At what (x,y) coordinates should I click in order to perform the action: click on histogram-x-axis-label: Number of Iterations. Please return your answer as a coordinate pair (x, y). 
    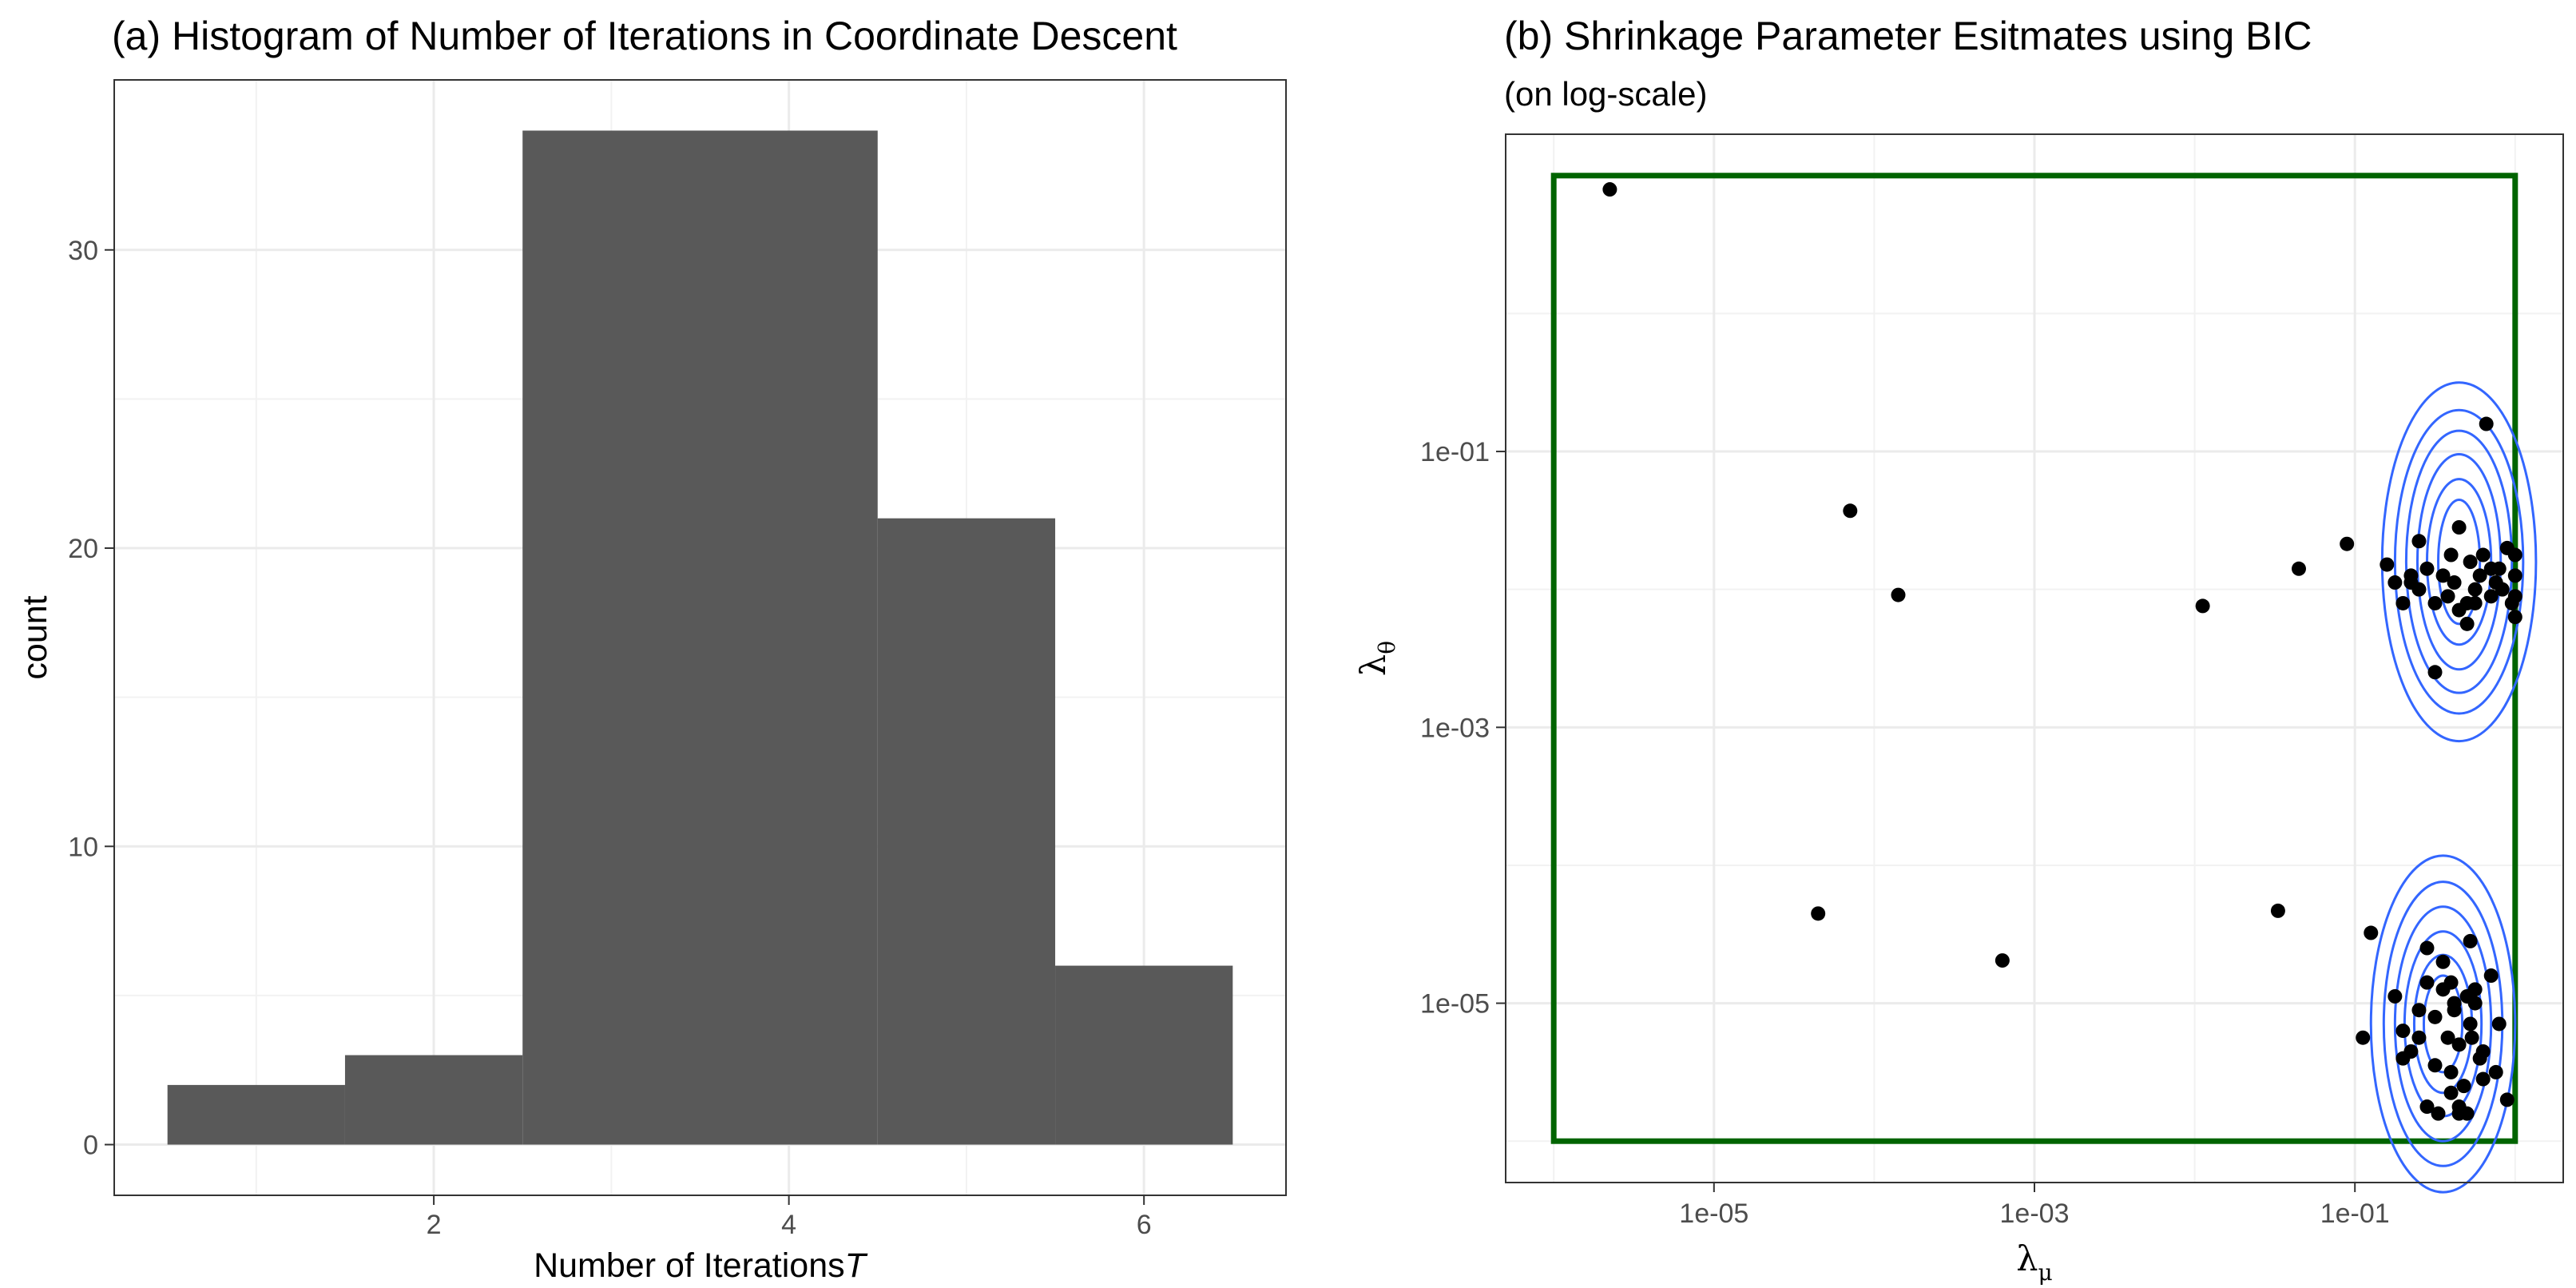
    Looking at the image, I should click on (689, 1265).